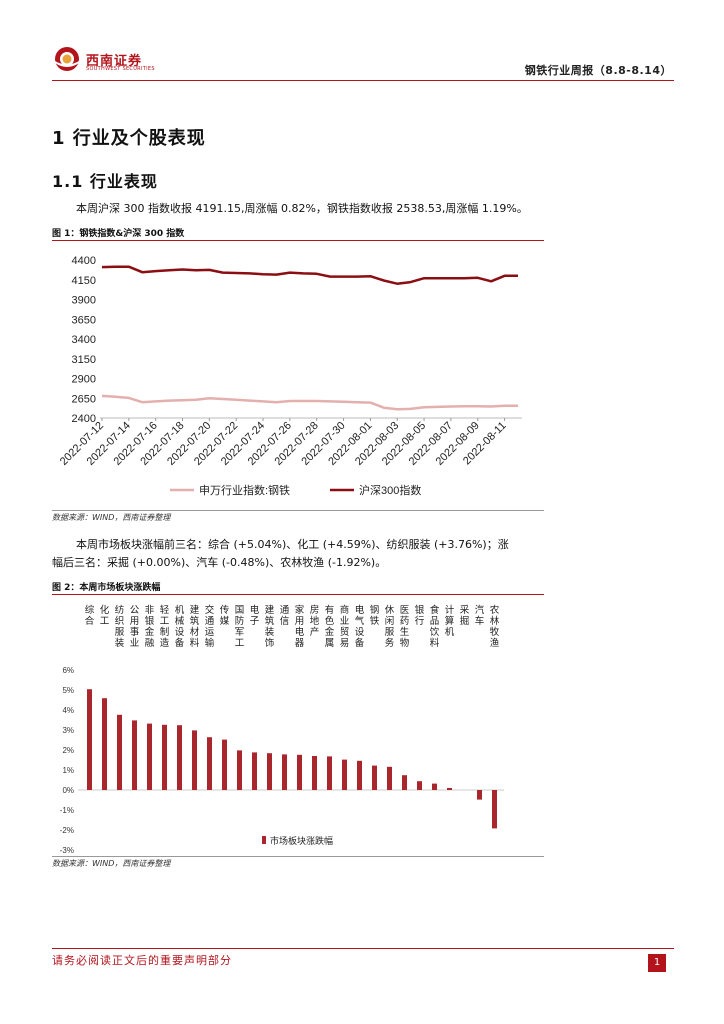  Describe the element at coordinates (114, 61) in the screenshot. I see `company-logo-name: 西南证券` at that location.